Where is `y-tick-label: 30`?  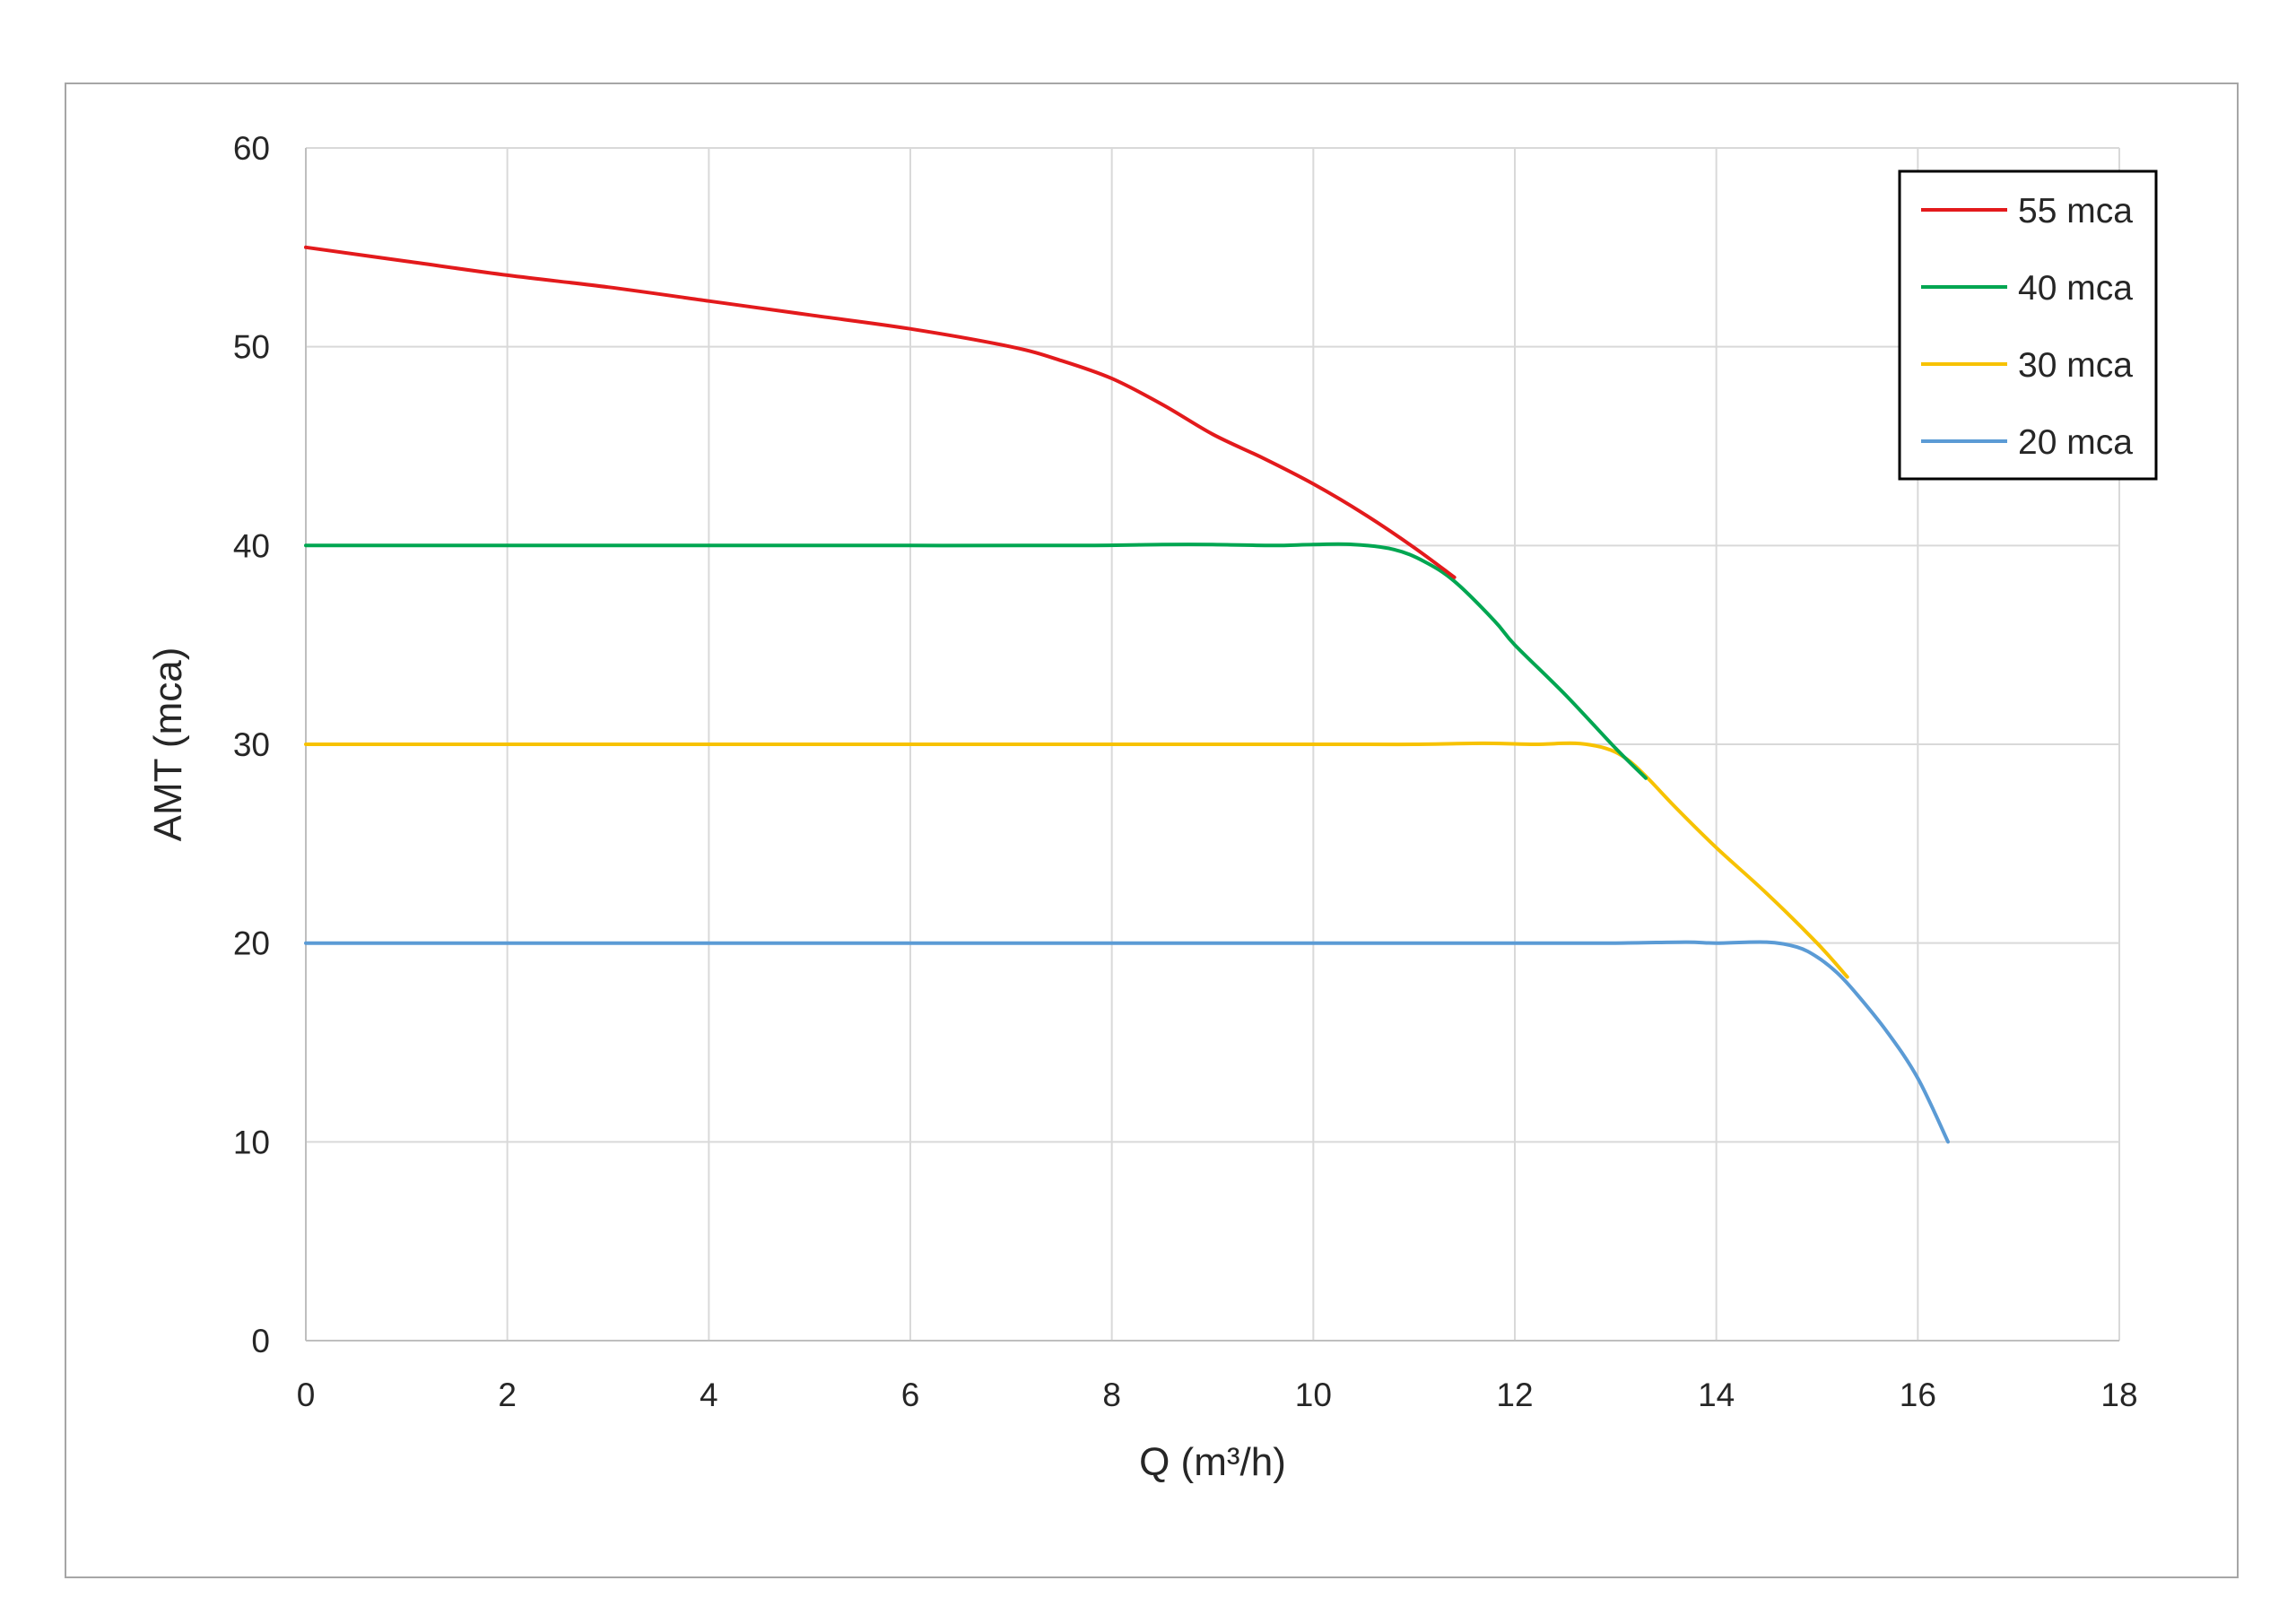
y-tick-label: 30 is located at coordinates (251, 744).